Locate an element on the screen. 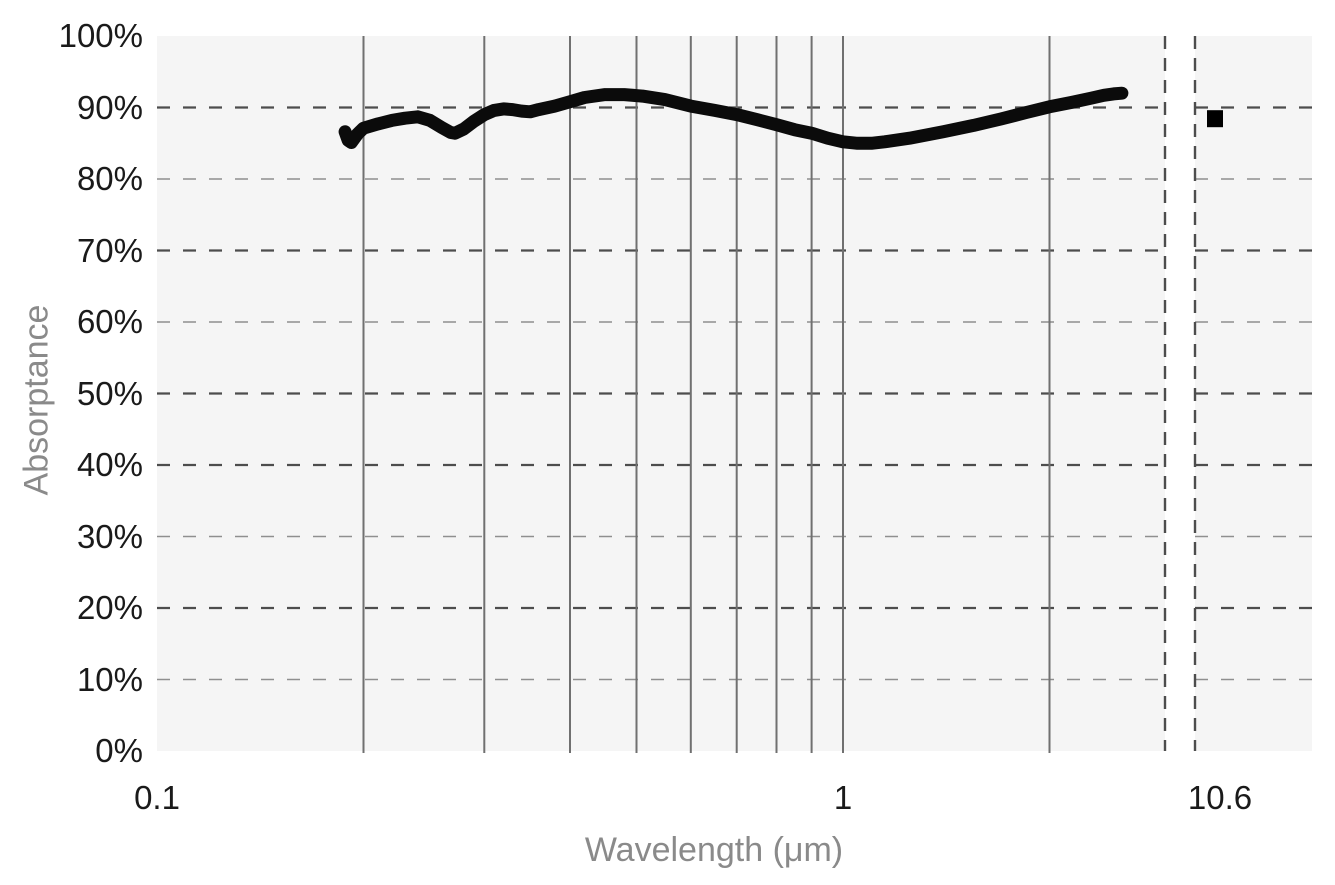 The height and width of the screenshot is (885, 1335). y-tick-0: 0% is located at coordinates (119, 750).